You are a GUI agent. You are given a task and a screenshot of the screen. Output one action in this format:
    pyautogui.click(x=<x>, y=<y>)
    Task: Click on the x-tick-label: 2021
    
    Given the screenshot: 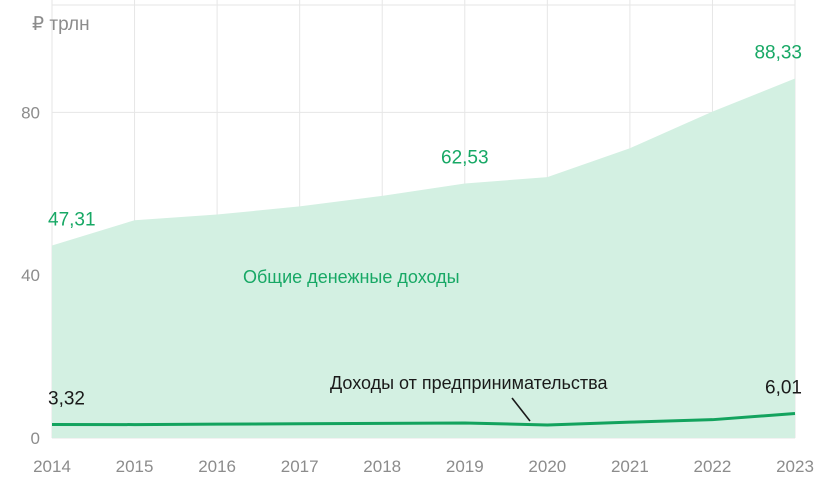 What is the action you would take?
    pyautogui.click(x=630, y=466)
    